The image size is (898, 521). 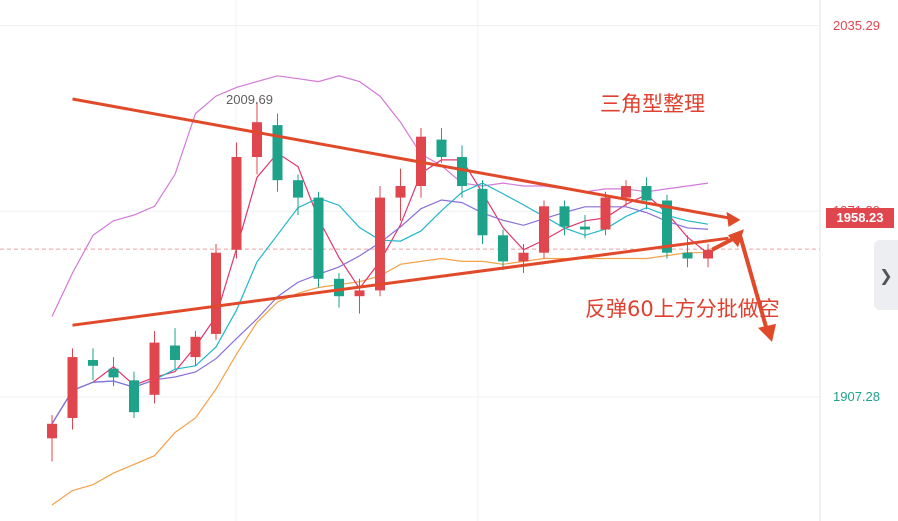 What do you see at coordinates (856, 25) in the screenshot?
I see `y-tick-label-top: 2035.29` at bounding box center [856, 25].